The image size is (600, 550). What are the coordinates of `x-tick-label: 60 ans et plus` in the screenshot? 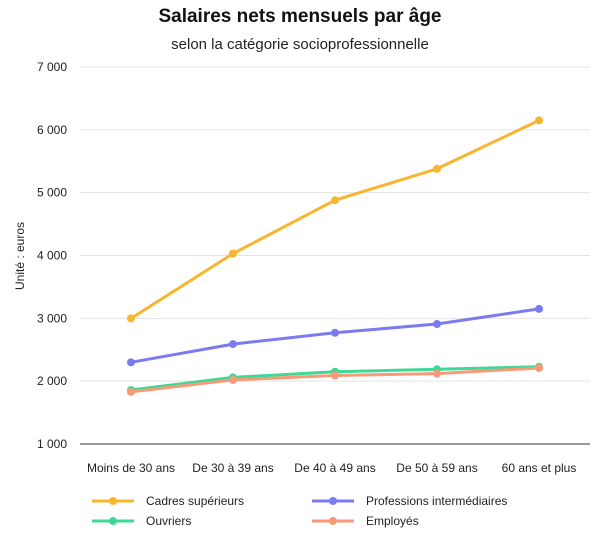 It's located at (539, 468).